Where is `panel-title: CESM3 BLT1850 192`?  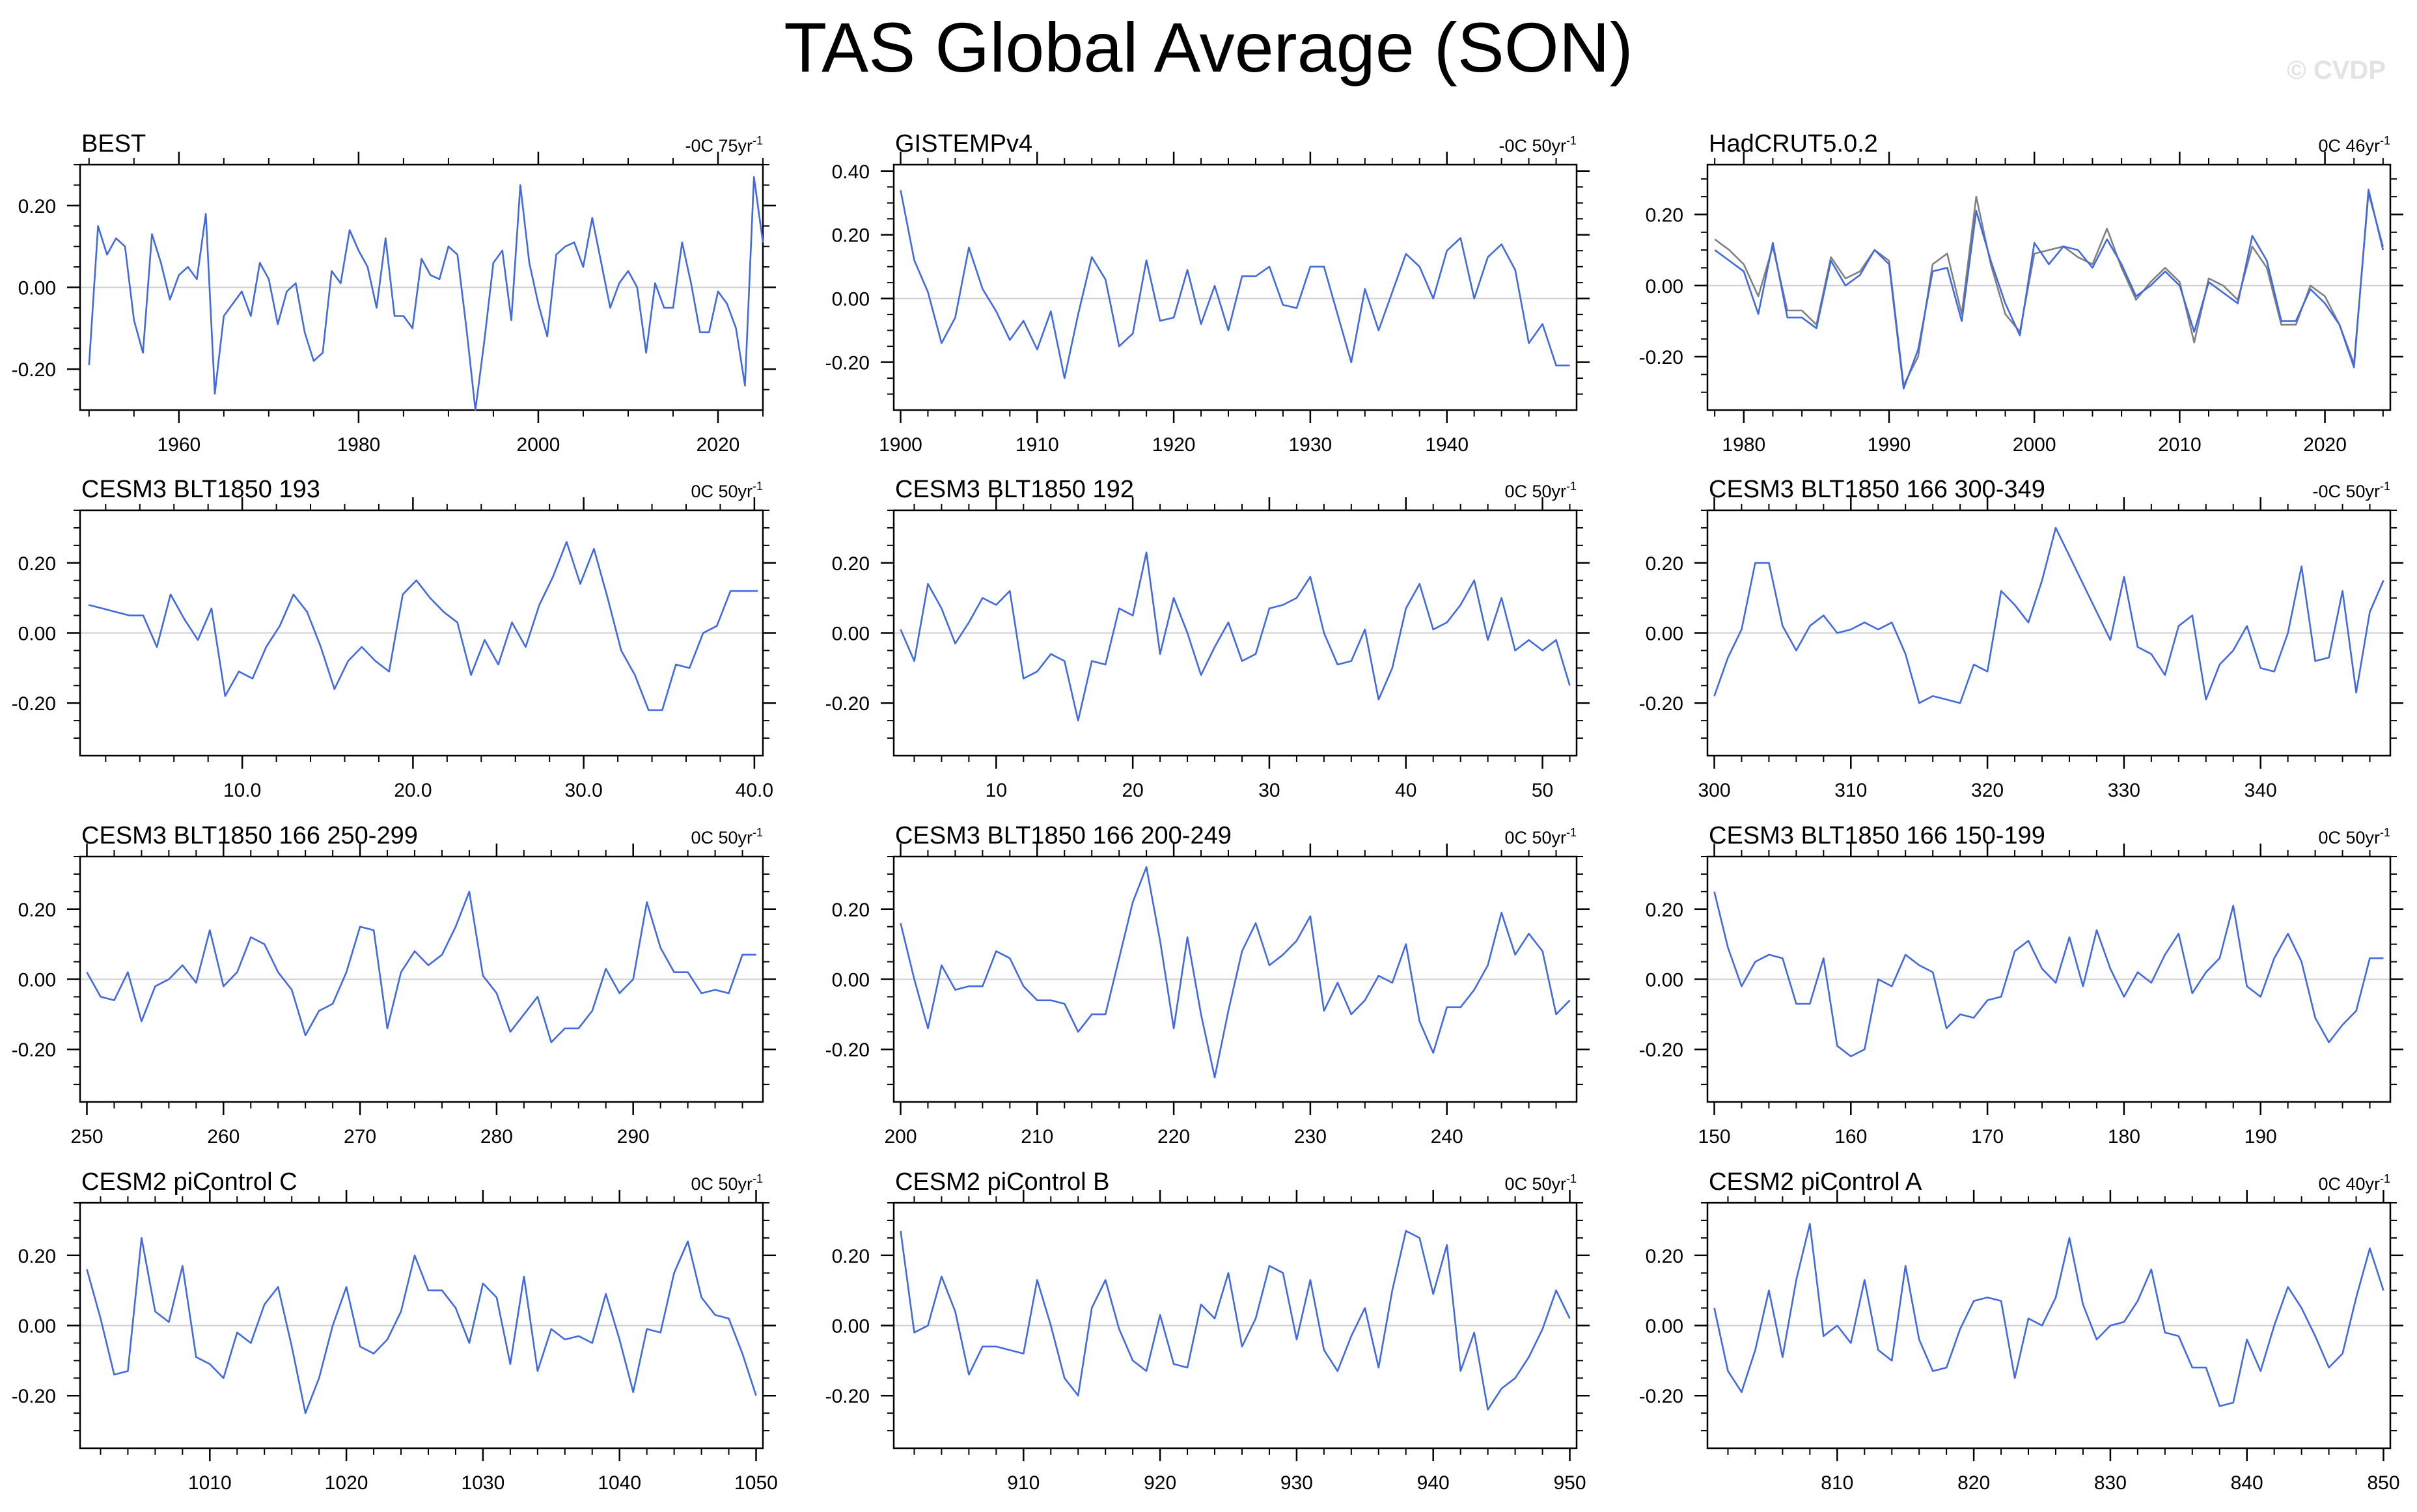
panel-title: CESM3 BLT1850 192 is located at coordinates (1014, 489).